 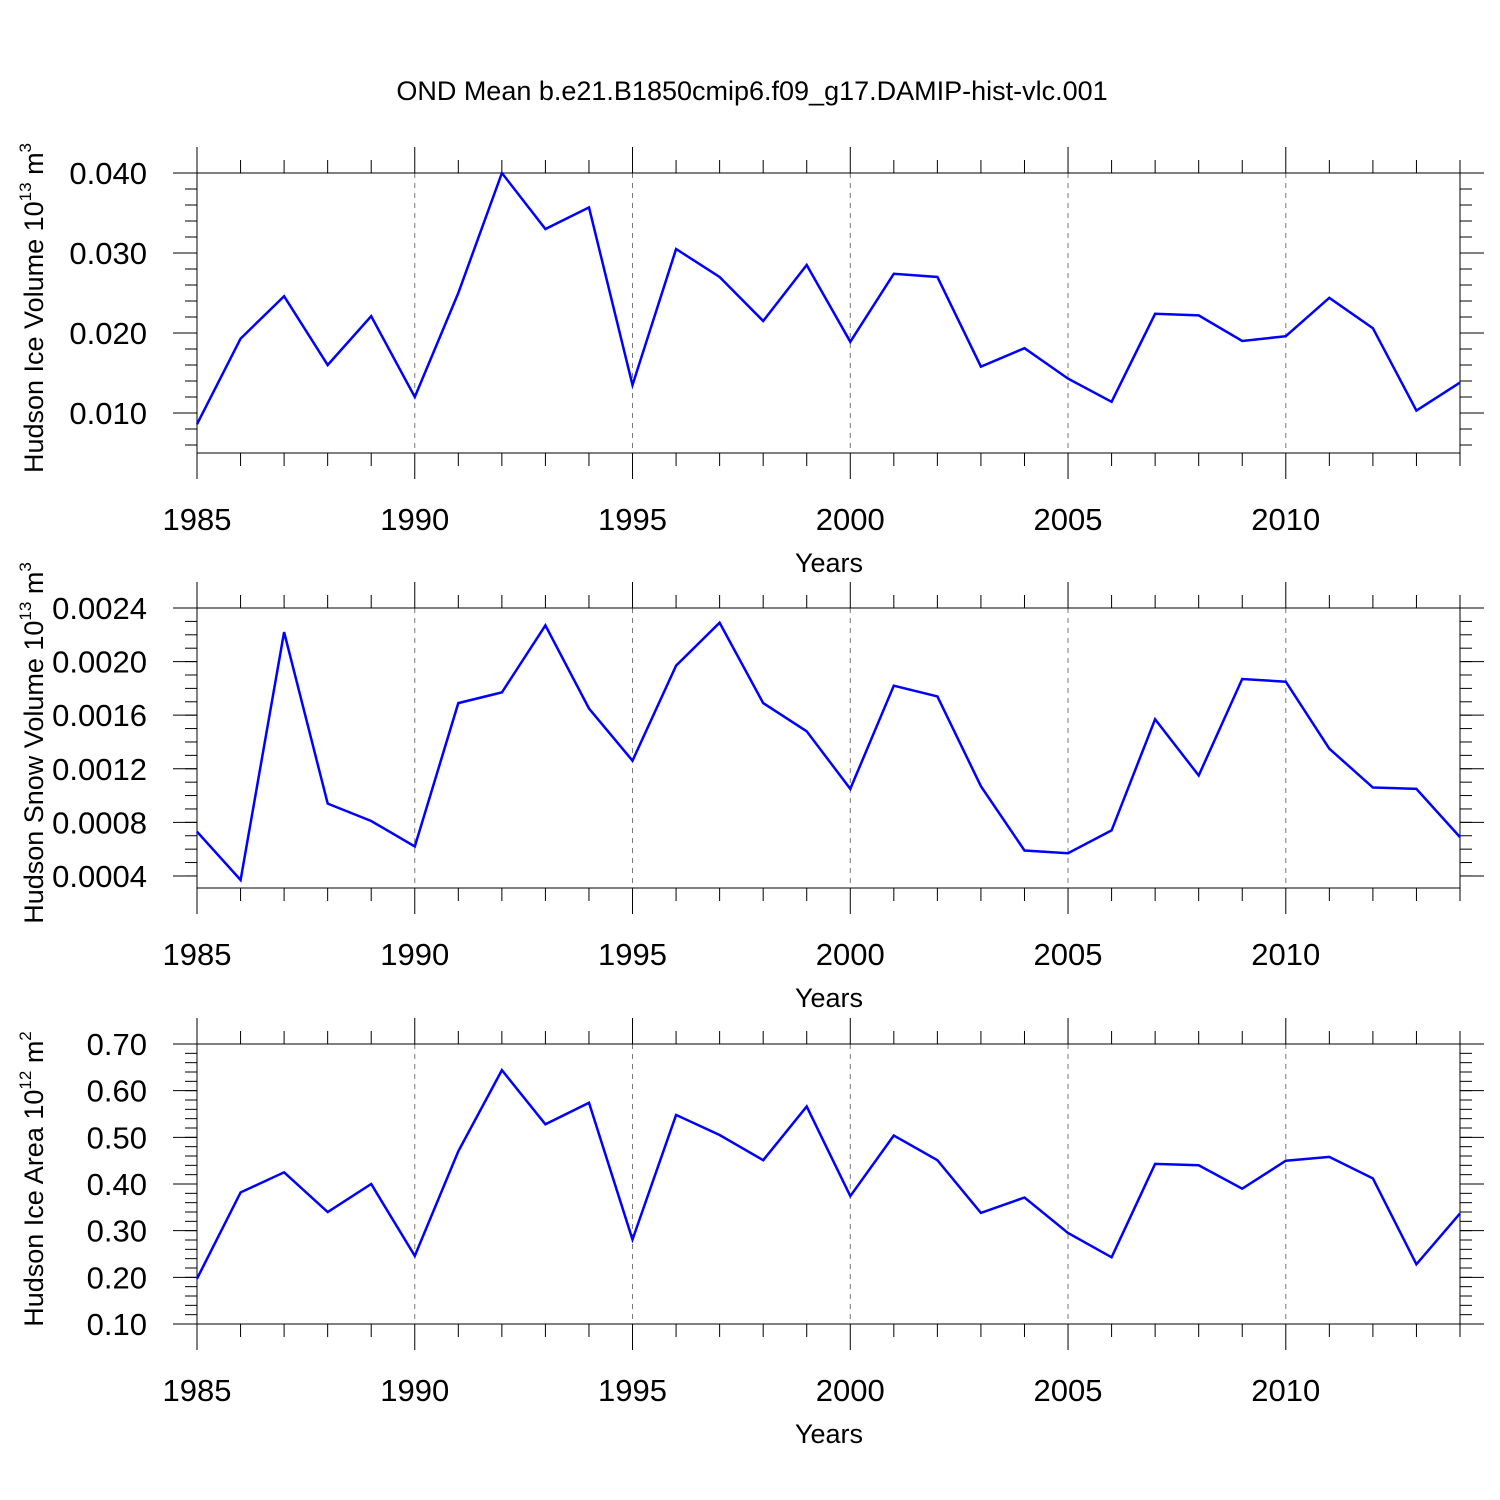 What do you see at coordinates (108, 253) in the screenshot?
I see `y-tick-label: 0.030` at bounding box center [108, 253].